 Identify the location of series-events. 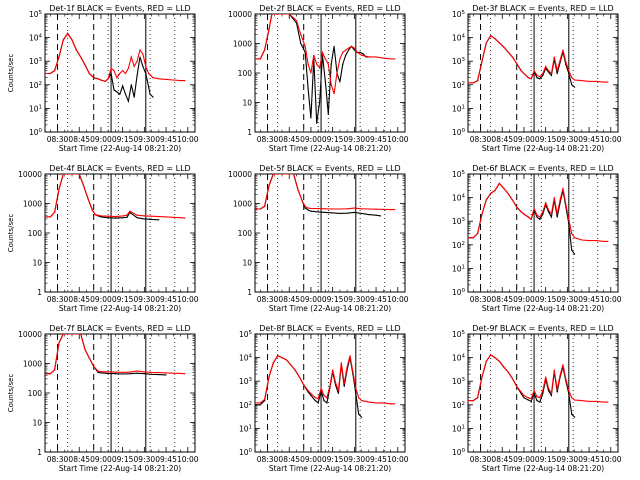
(318, 195).